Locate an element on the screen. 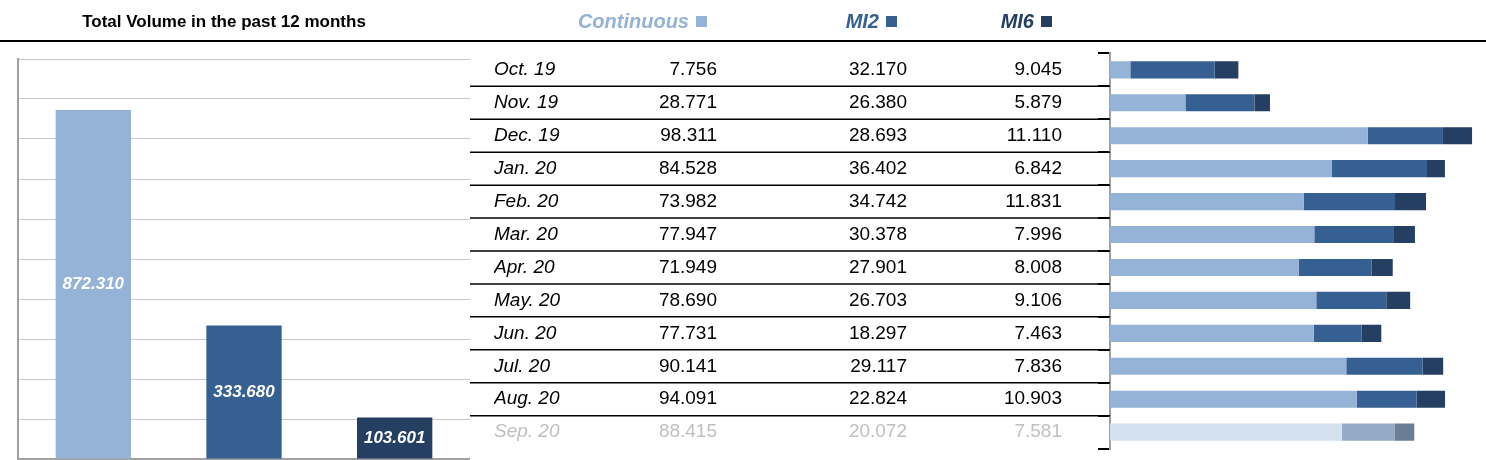 The height and width of the screenshot is (460, 1486). data-label: 26.703 is located at coordinates (877, 299).